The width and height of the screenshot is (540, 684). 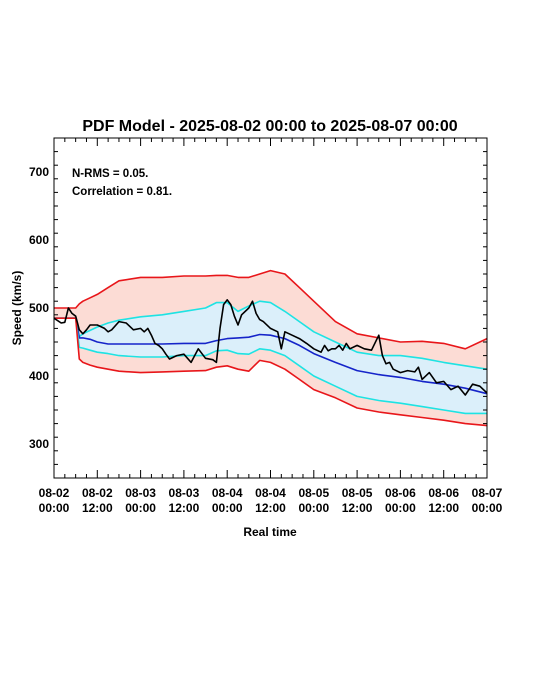 I want to click on x-tick-label-date: 08-07, so click(x=487, y=493).